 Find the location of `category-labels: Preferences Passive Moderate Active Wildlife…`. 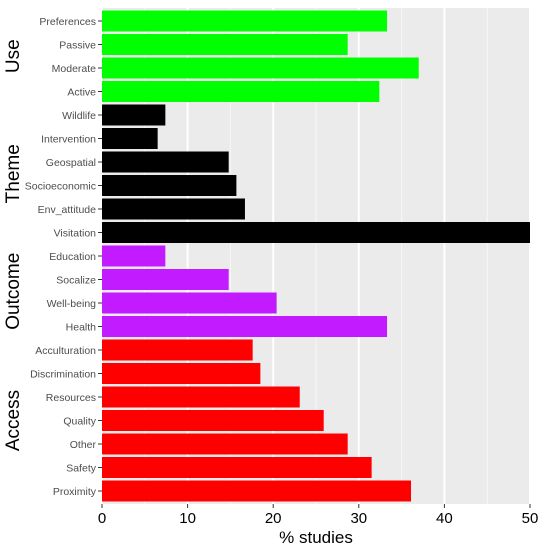

category-labels: Preferences Passive Moderate Active Wildlife… is located at coordinates (63, 257).